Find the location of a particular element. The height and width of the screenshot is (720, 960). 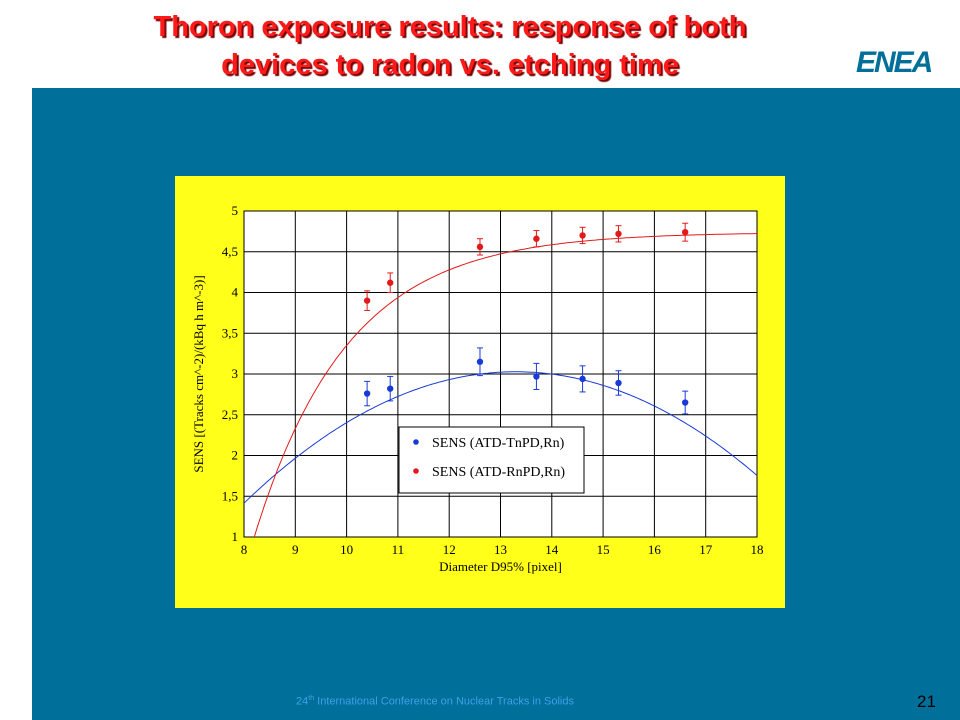

y-tick-label: 3 is located at coordinates (235, 373).